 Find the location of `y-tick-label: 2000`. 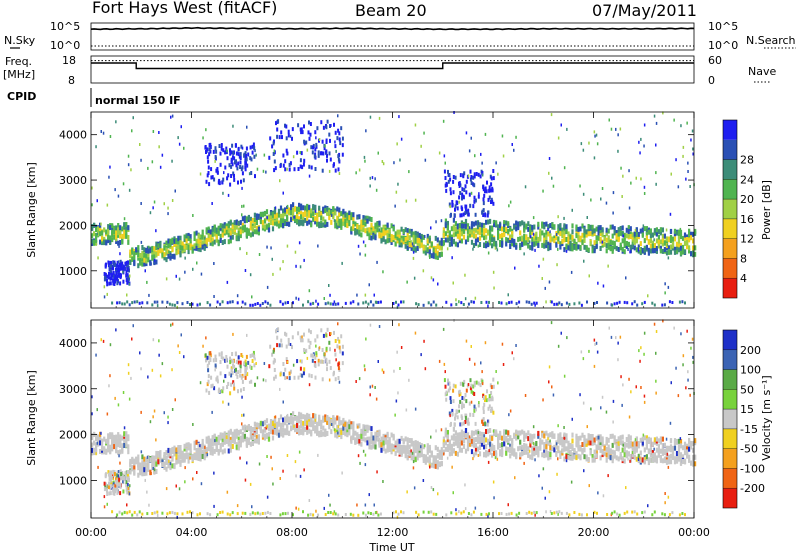

y-tick-label: 2000 is located at coordinates (73, 225).